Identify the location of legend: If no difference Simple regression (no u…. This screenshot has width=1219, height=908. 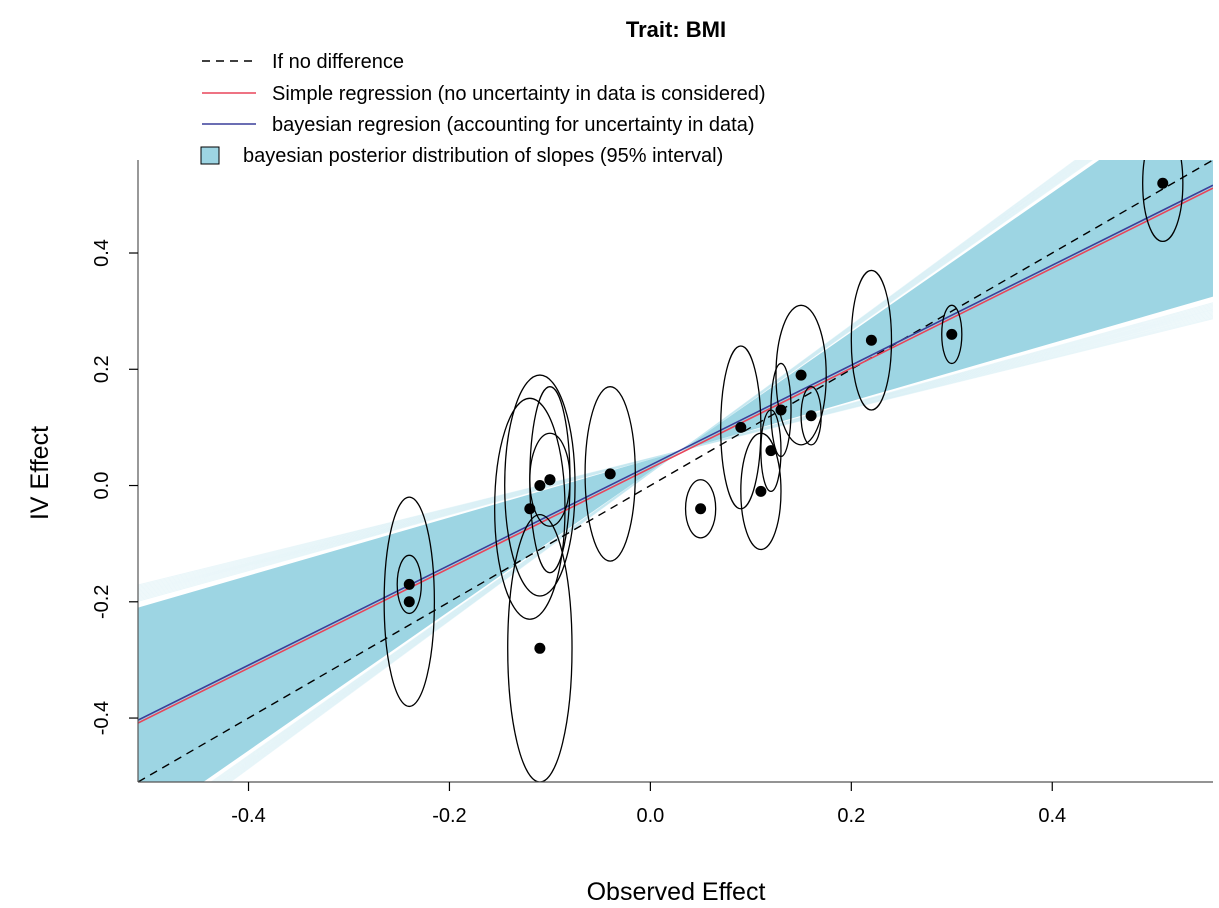
(483, 109).